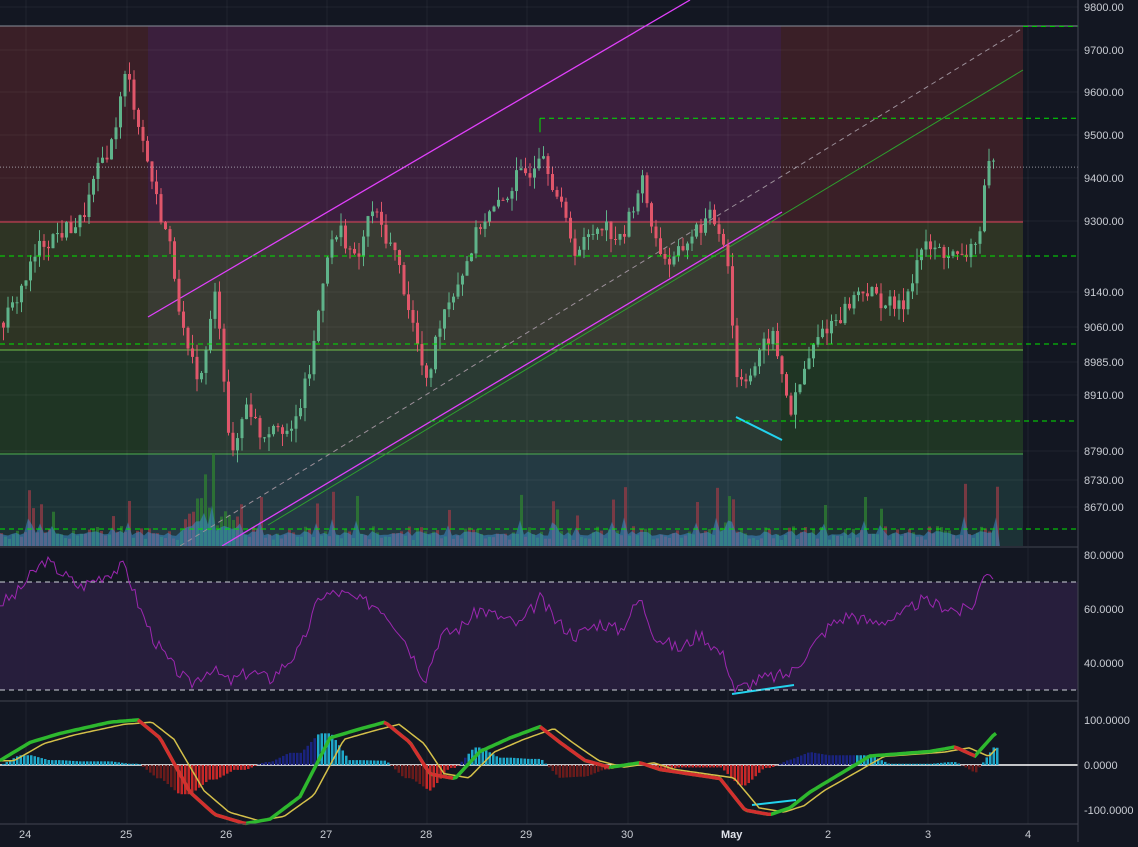 This screenshot has width=1138, height=847. What do you see at coordinates (1104, 222) in the screenshot?
I see `price-tick-label-5: 9300.00` at bounding box center [1104, 222].